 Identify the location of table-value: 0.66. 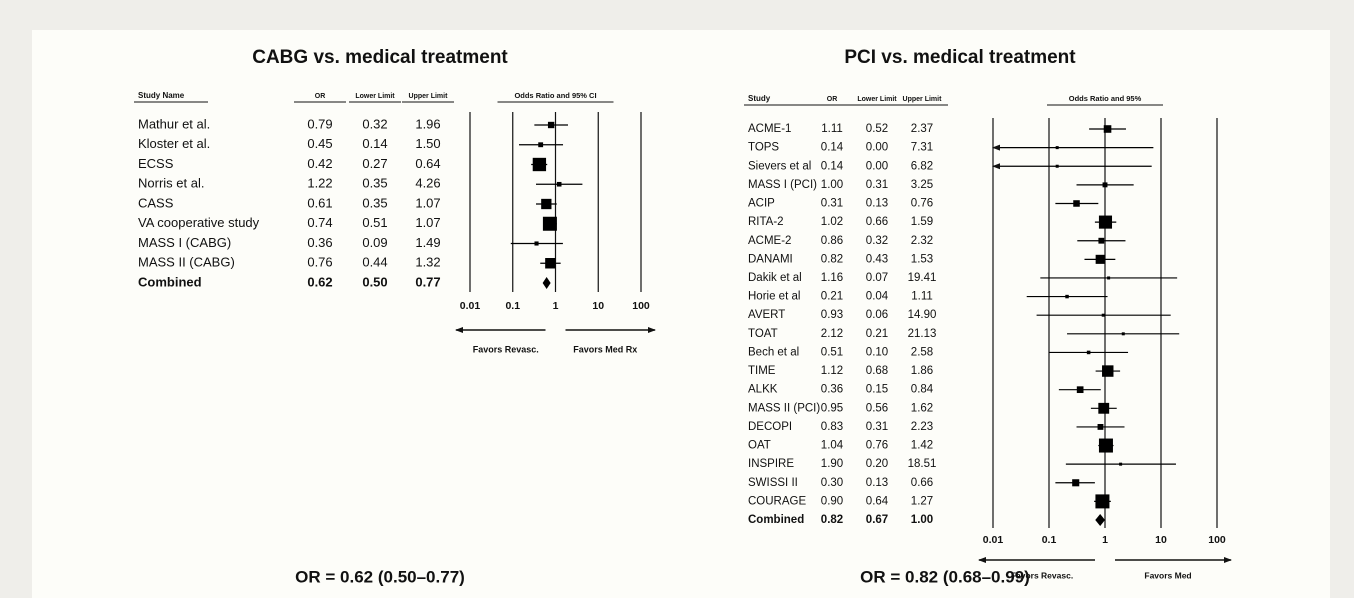
(922, 483).